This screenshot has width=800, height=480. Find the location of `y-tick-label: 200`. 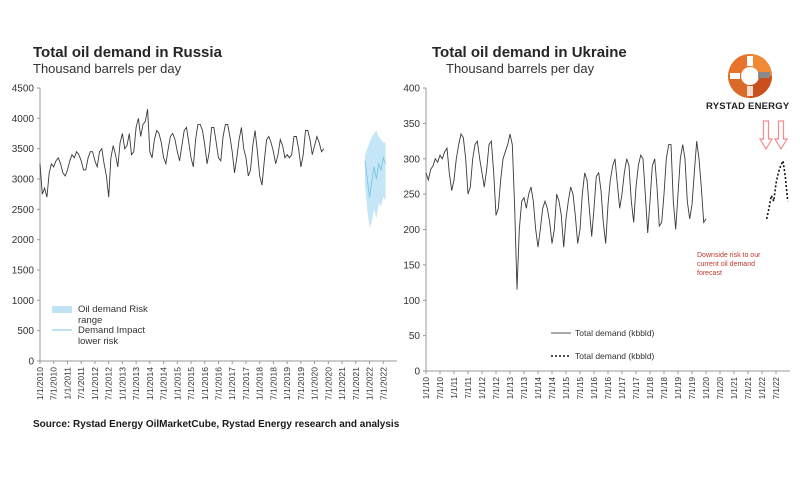

y-tick-label: 200 is located at coordinates (411, 230).